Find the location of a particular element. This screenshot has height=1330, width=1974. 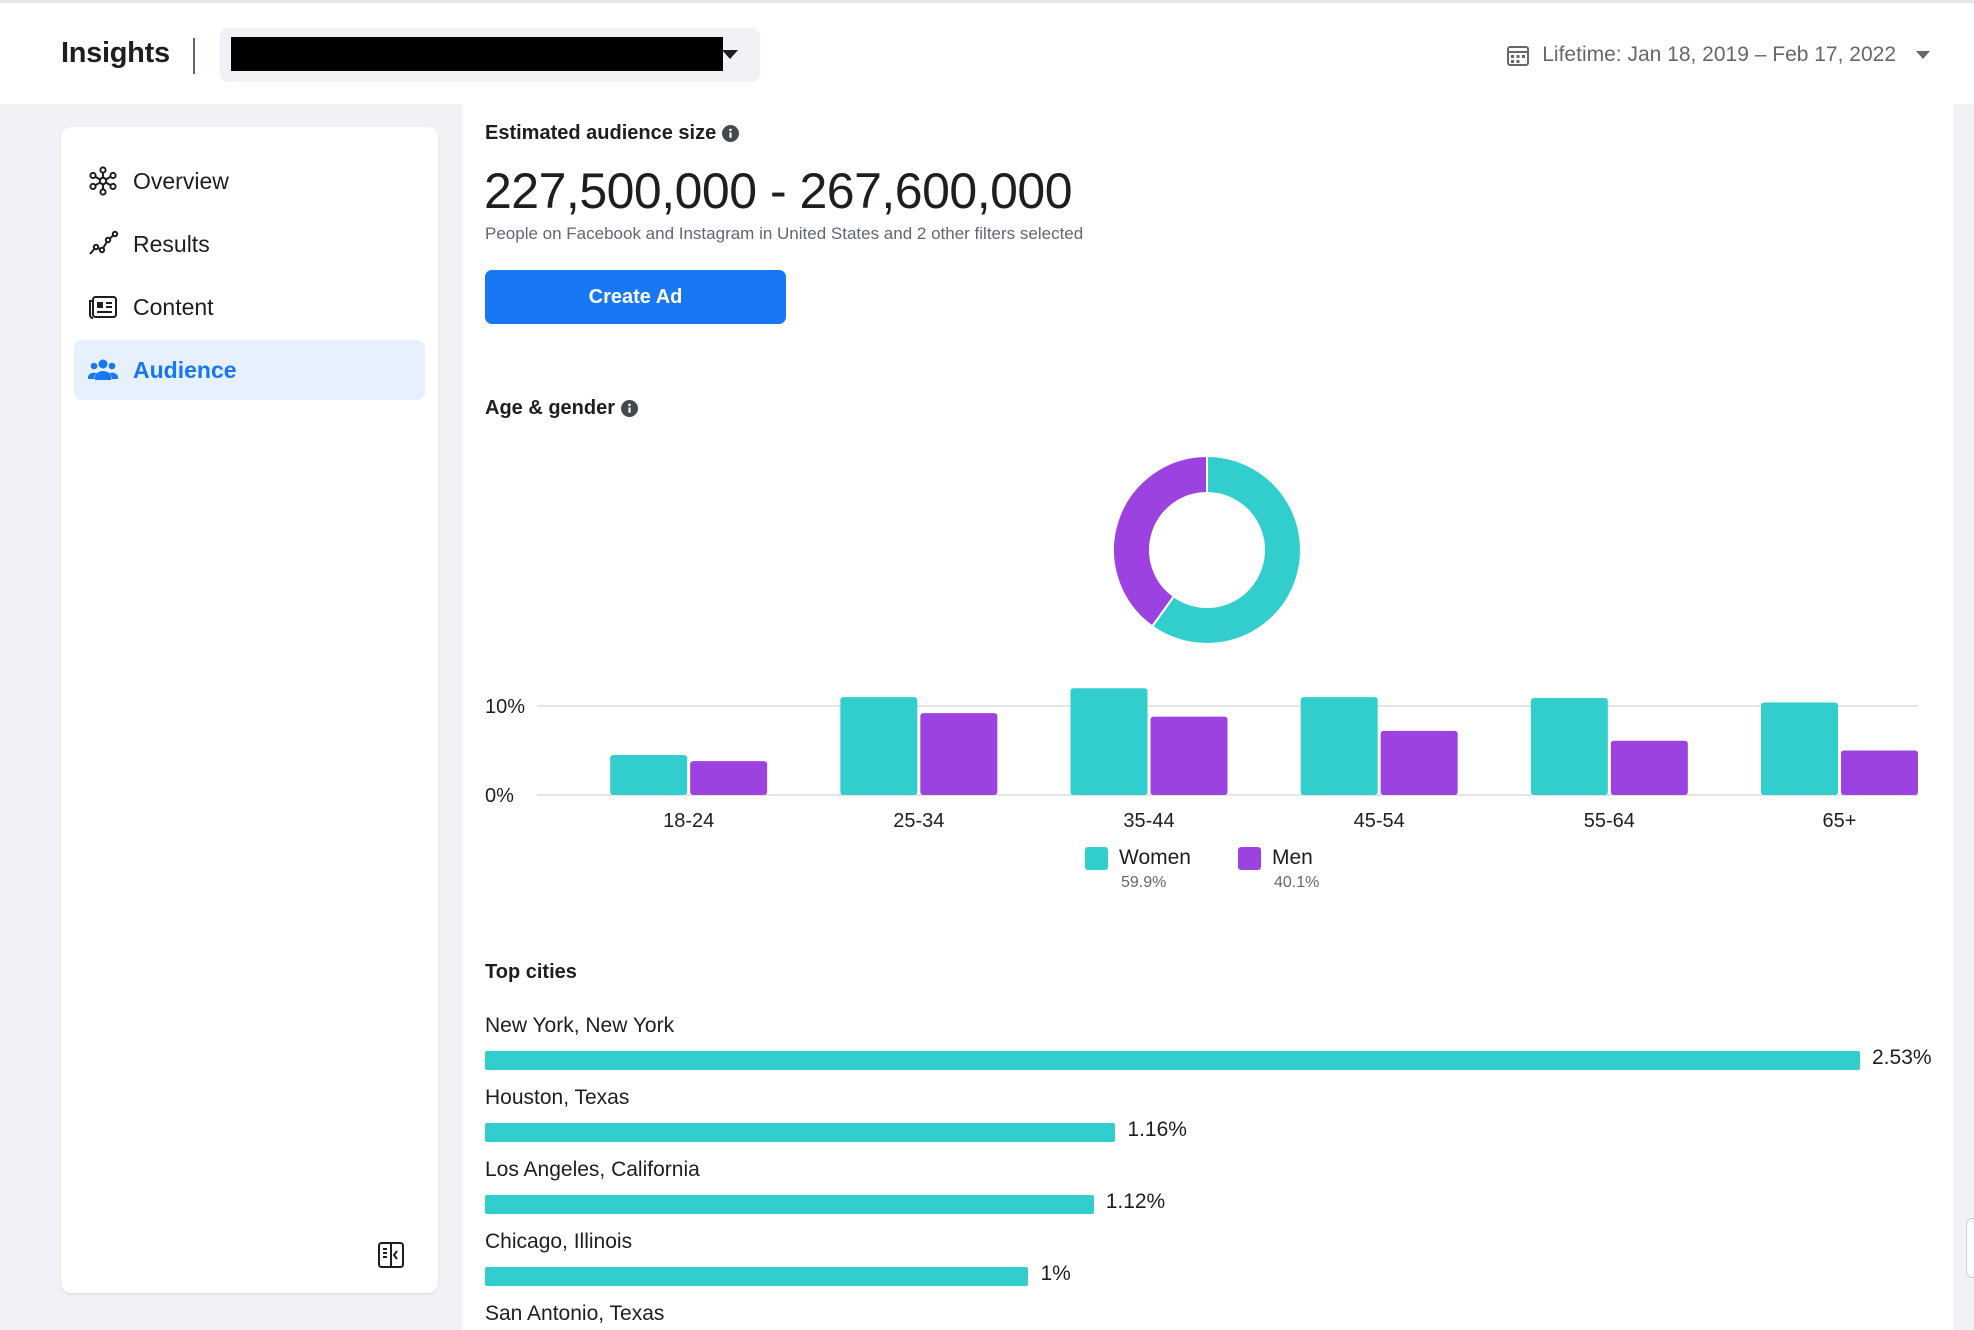

redacted-account-name is located at coordinates (477, 54).